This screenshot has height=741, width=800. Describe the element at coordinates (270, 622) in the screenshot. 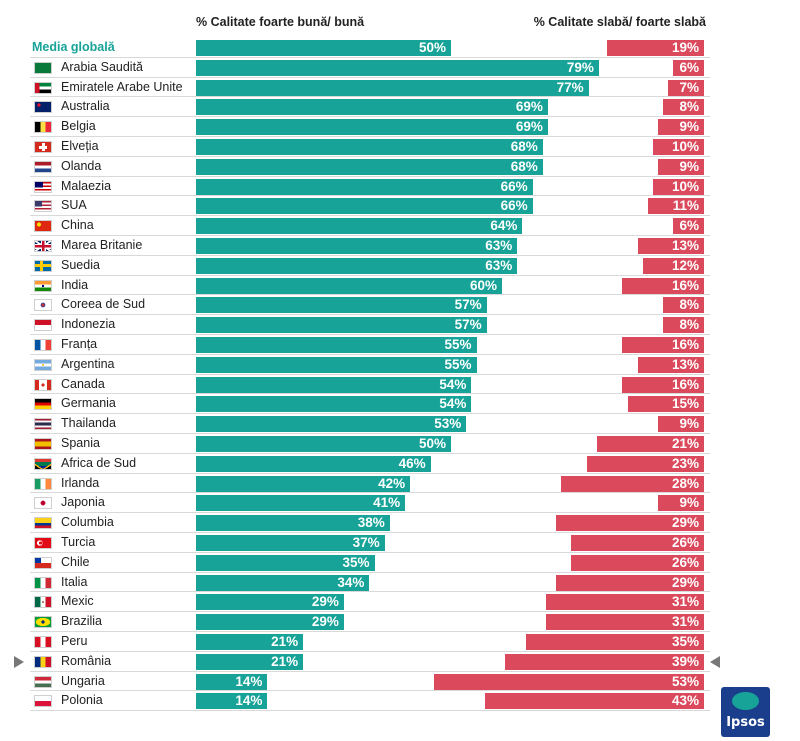

I see `bar-good: 29%` at that location.